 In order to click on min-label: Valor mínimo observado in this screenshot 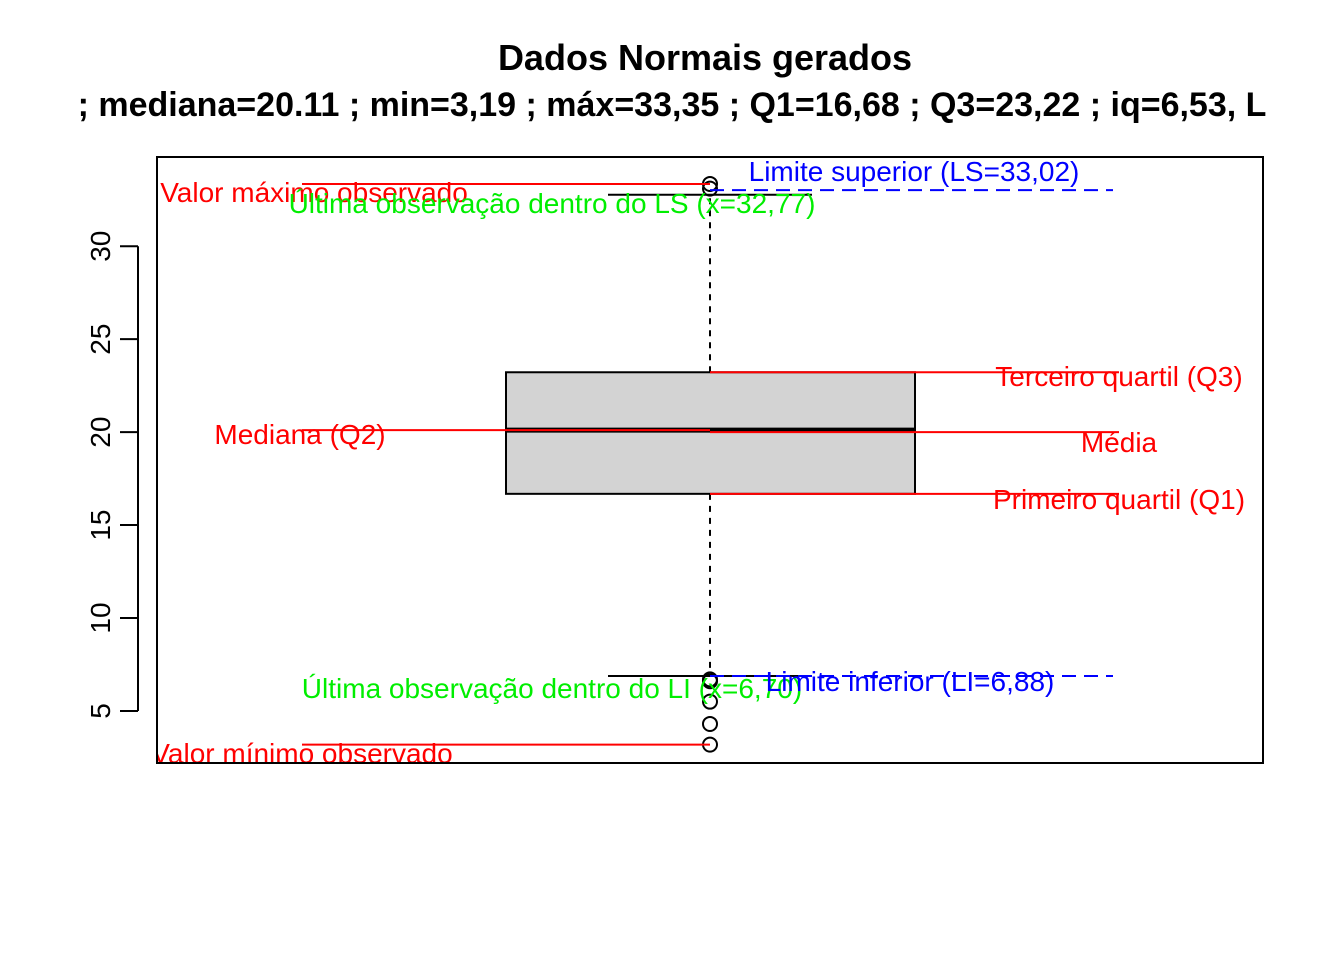, I will do `click(301, 753)`.